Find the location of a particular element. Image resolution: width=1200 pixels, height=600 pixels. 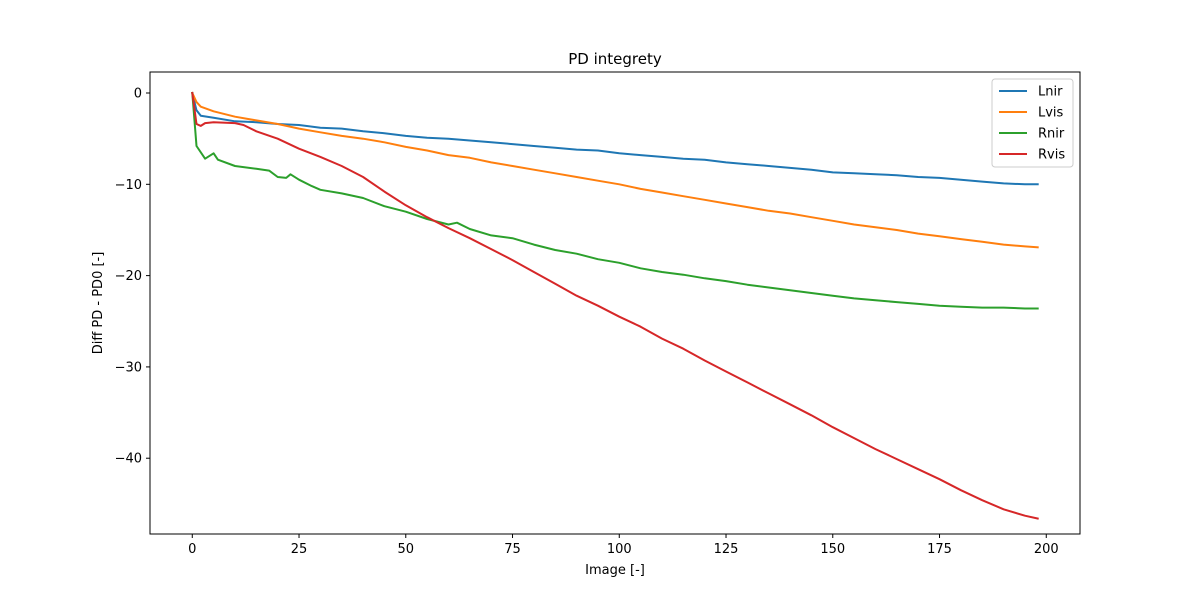

chart-title: PD integrety is located at coordinates (615, 59).